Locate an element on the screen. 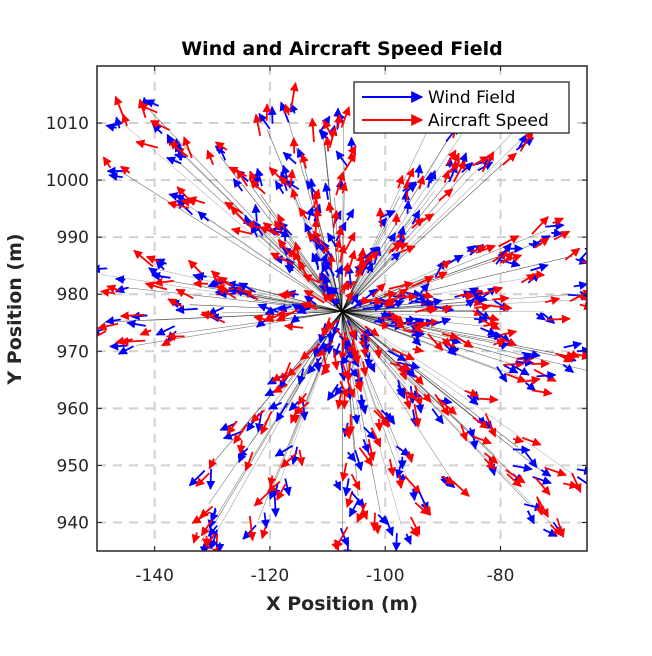  y-tick-label: 960 is located at coordinates (73, 409).